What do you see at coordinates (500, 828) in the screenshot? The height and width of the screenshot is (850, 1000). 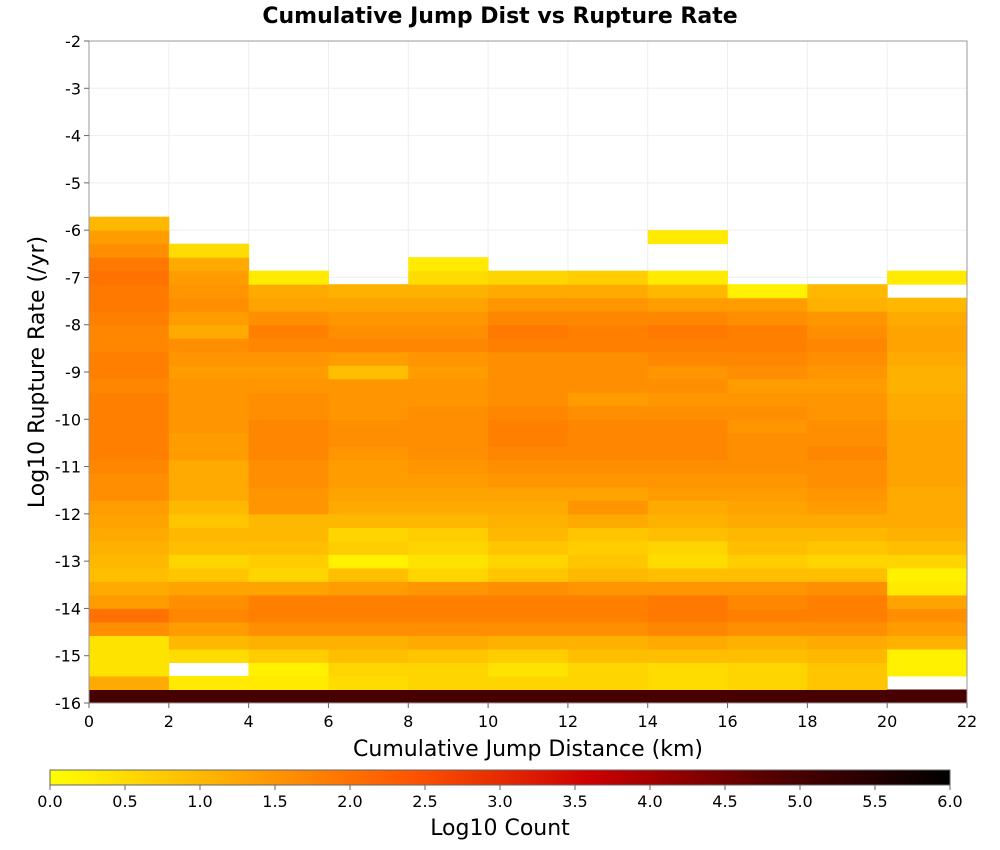 I see `colorbar-label: Log10 Count` at bounding box center [500, 828].